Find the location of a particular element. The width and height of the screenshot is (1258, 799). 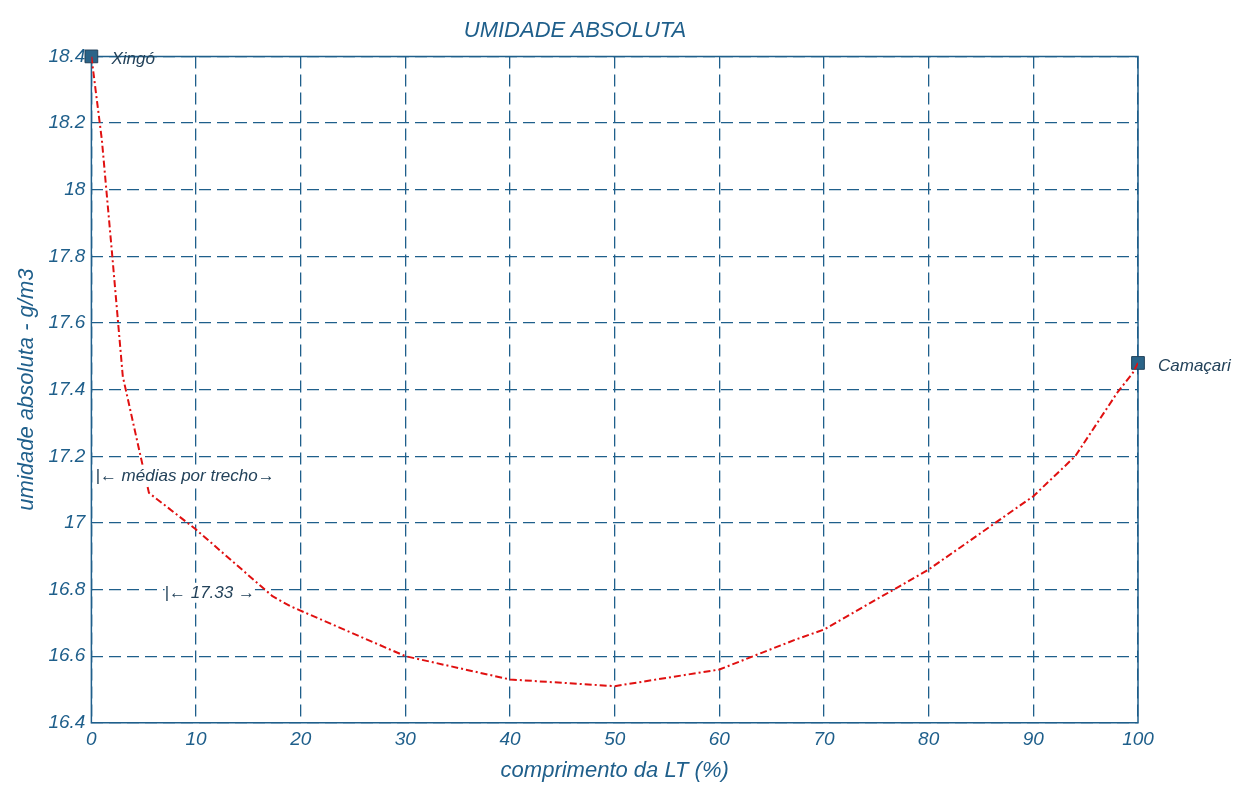

x-tick-label: 100 is located at coordinates (1138, 739).